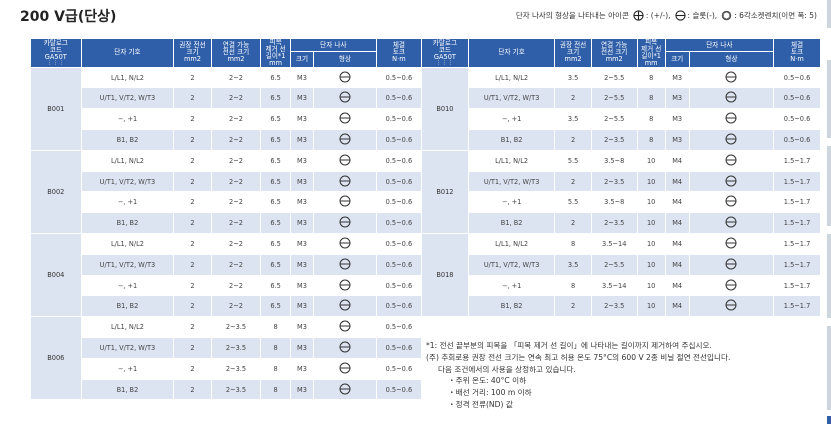 The width and height of the screenshot is (831, 429). I want to click on header-terminal: 단자 기호, so click(127, 53).